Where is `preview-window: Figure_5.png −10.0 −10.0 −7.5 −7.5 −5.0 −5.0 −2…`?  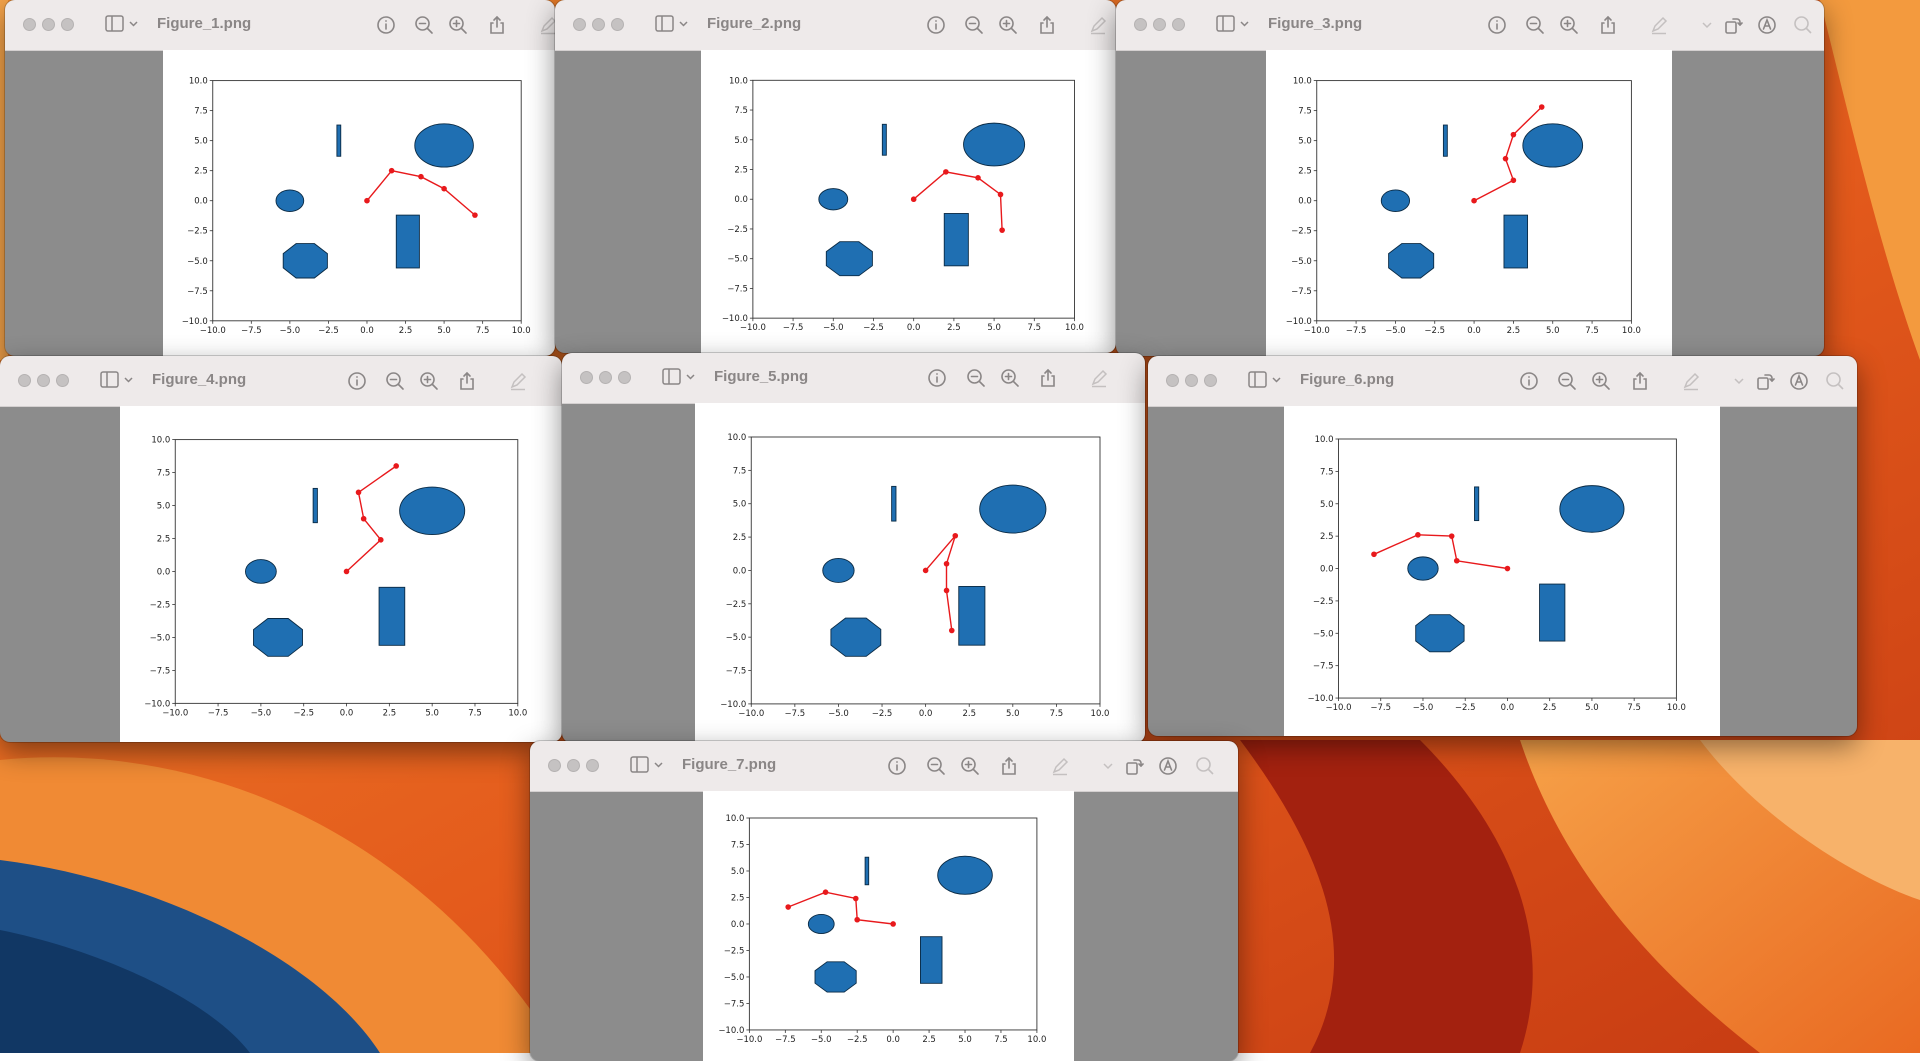 preview-window: Figure_5.png −10.0 −10.0 −7.5 −7.5 −5.0 −5.0 −2… is located at coordinates (853, 548).